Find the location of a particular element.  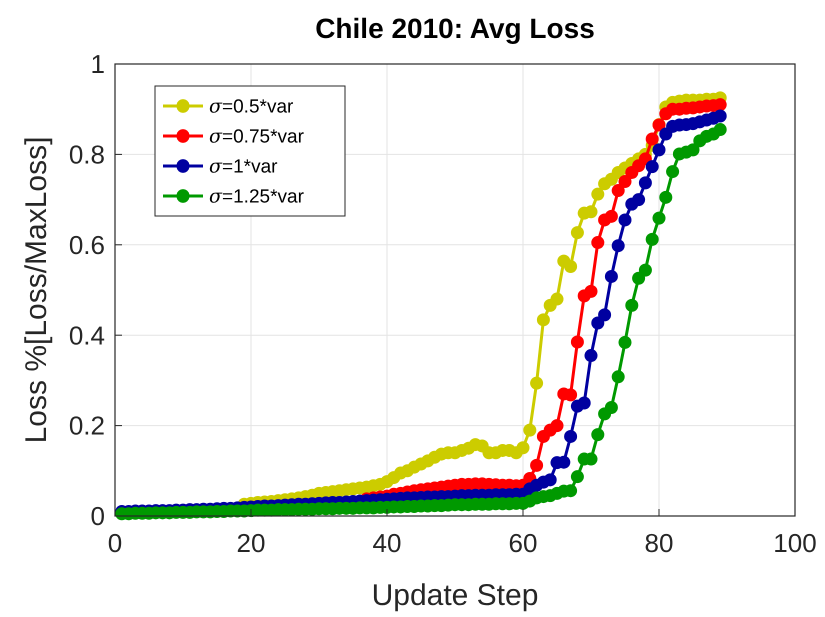

y-tick-label: 0.4 is located at coordinates (86, 335).